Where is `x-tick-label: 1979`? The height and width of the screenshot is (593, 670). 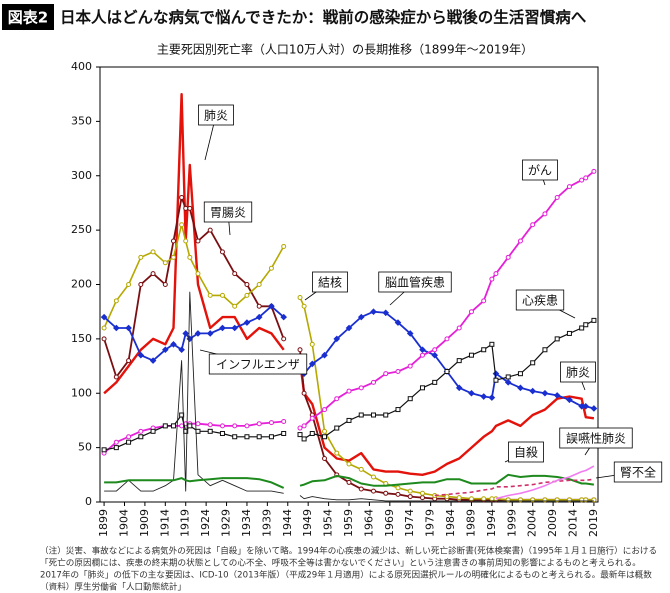 x-tick-label: 1979 is located at coordinates (430, 523).